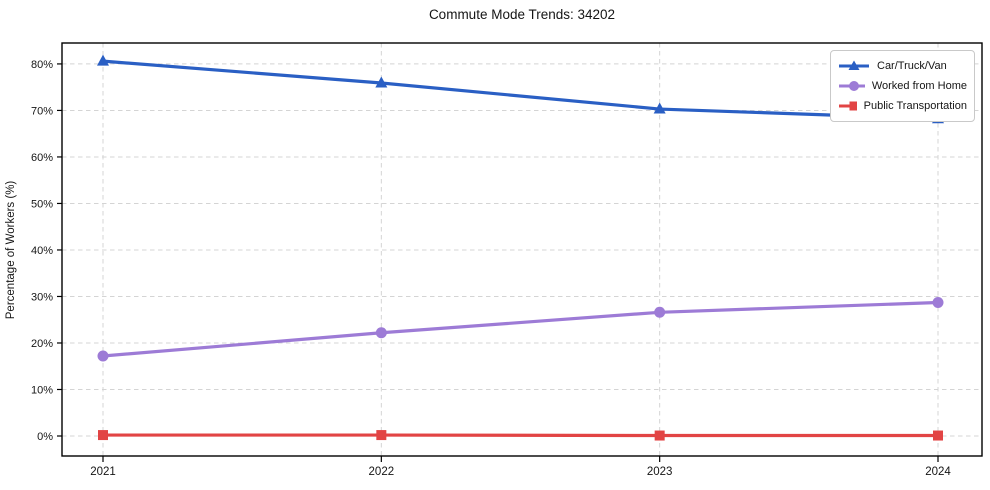 Image resolution: width=990 pixels, height=490 pixels. I want to click on x-tick-label: 2021, so click(103, 472).